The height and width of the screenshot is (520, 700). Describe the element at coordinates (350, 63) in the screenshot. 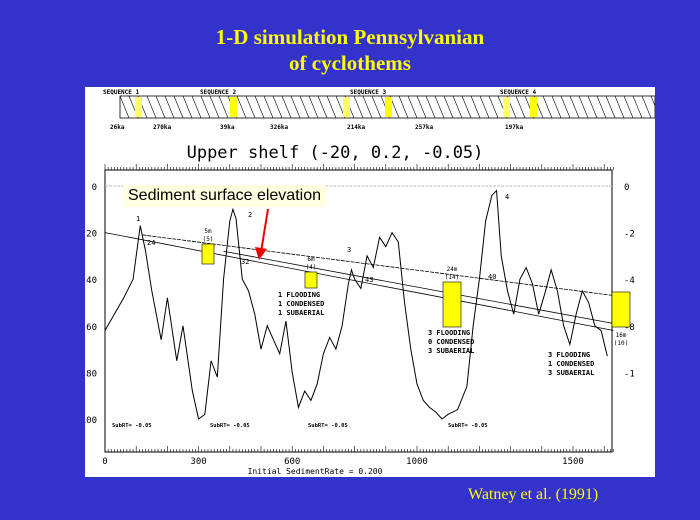

I see `slide-title-line2: of cyclothems` at that location.